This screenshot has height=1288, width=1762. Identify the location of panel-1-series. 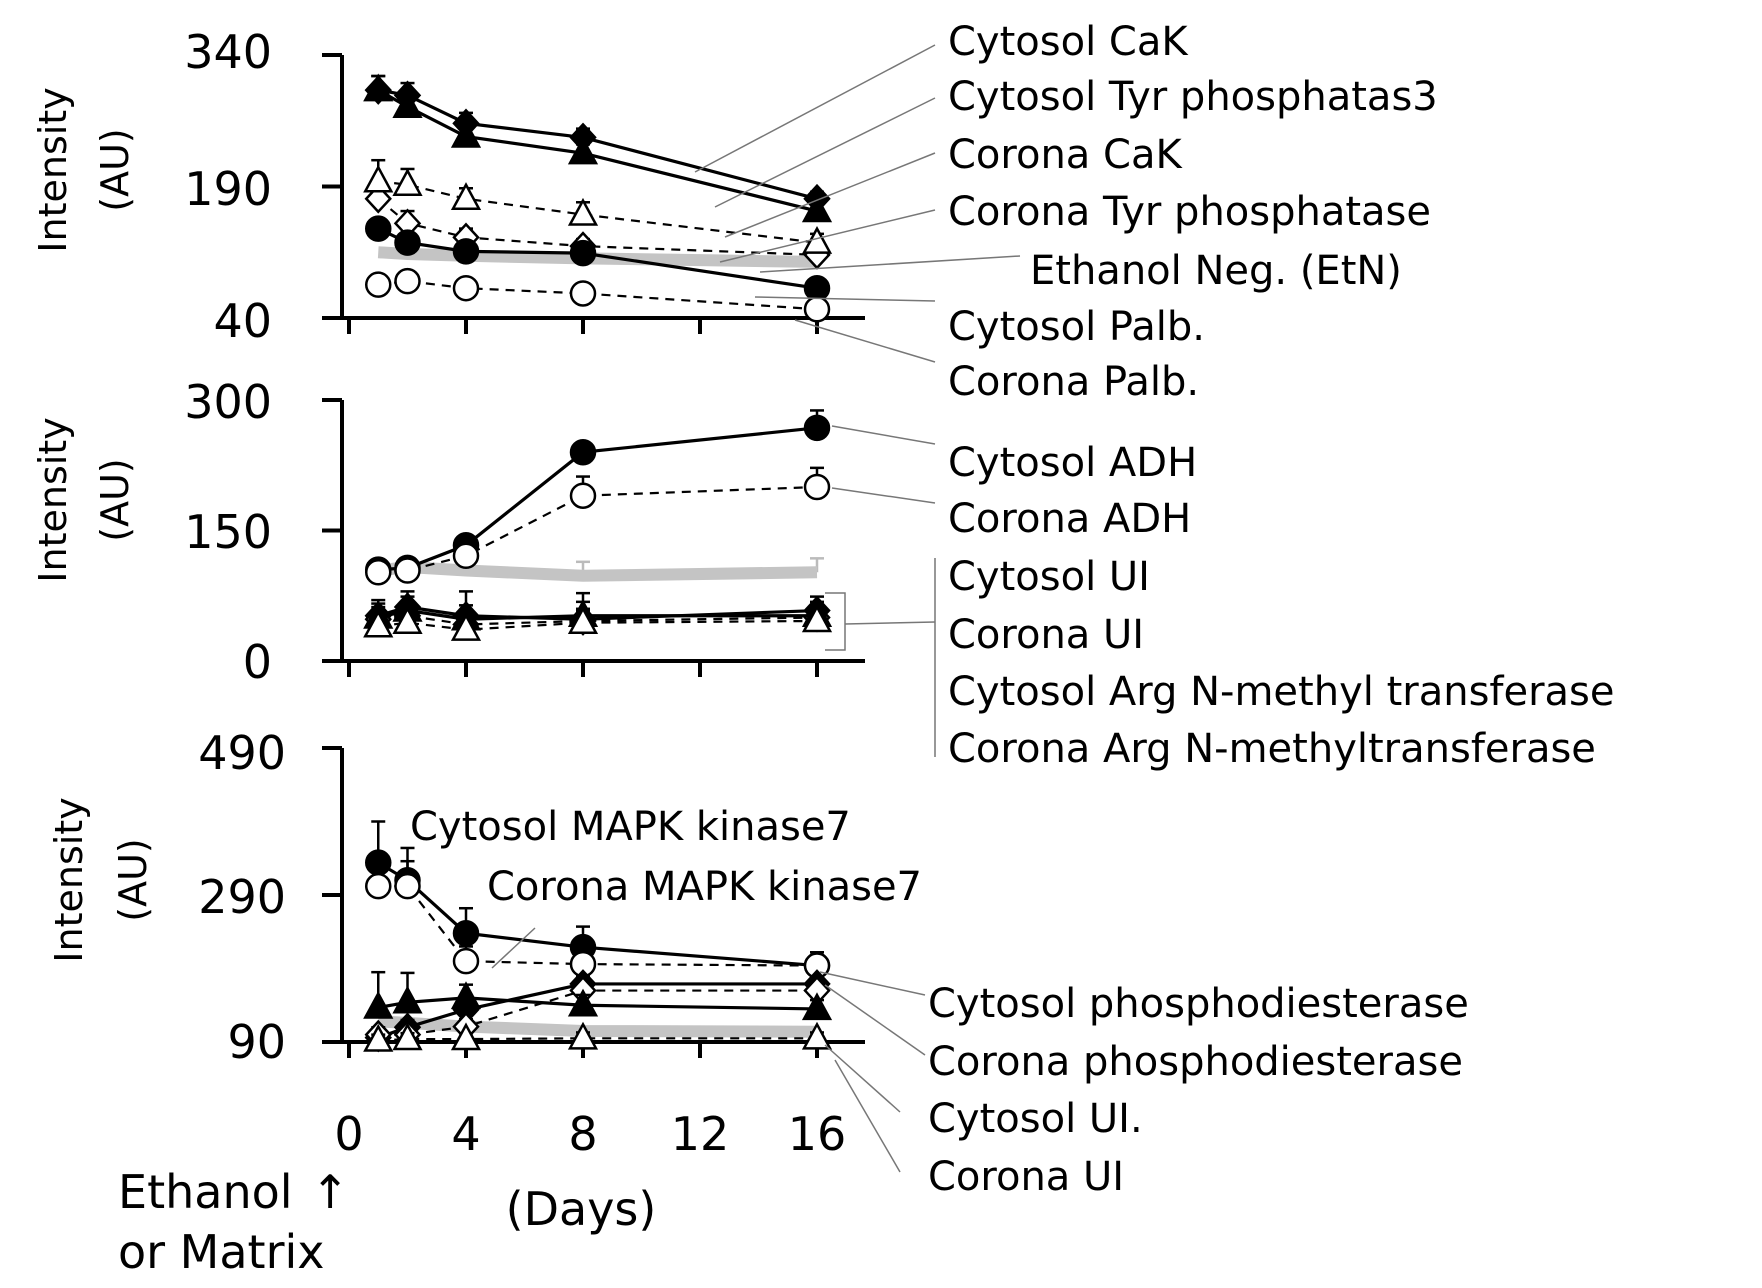
(598, 198).